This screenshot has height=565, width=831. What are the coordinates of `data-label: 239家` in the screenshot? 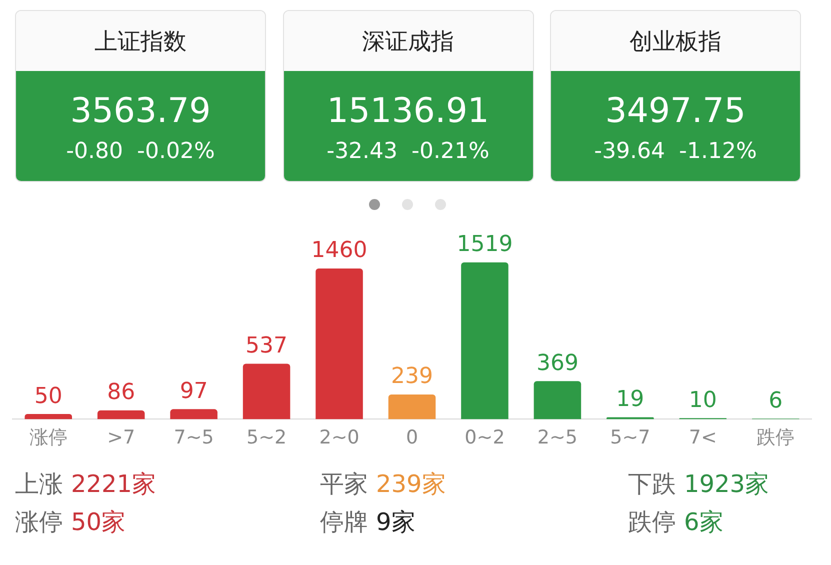 It's located at (411, 484).